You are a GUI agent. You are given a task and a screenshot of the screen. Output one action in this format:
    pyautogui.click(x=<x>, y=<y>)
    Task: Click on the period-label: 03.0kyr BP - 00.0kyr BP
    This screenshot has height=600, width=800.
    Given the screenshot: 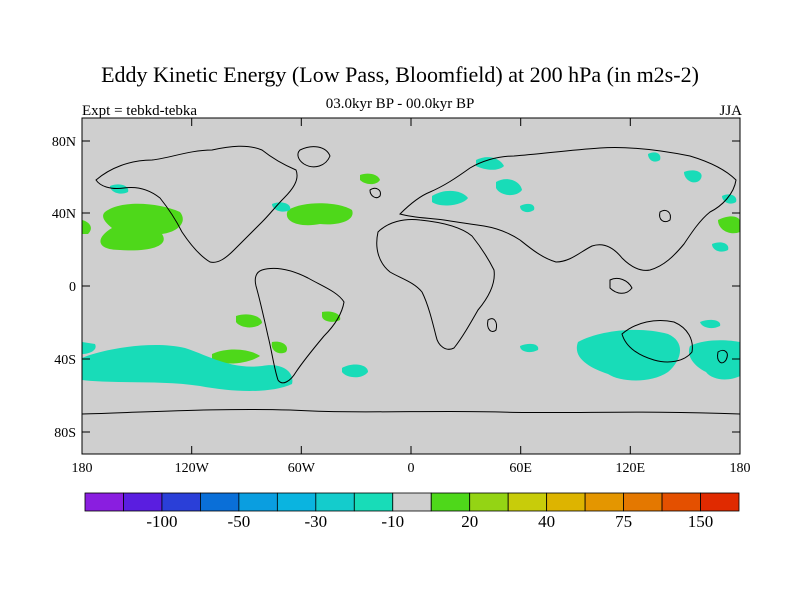 What is the action you would take?
    pyautogui.click(x=400, y=104)
    